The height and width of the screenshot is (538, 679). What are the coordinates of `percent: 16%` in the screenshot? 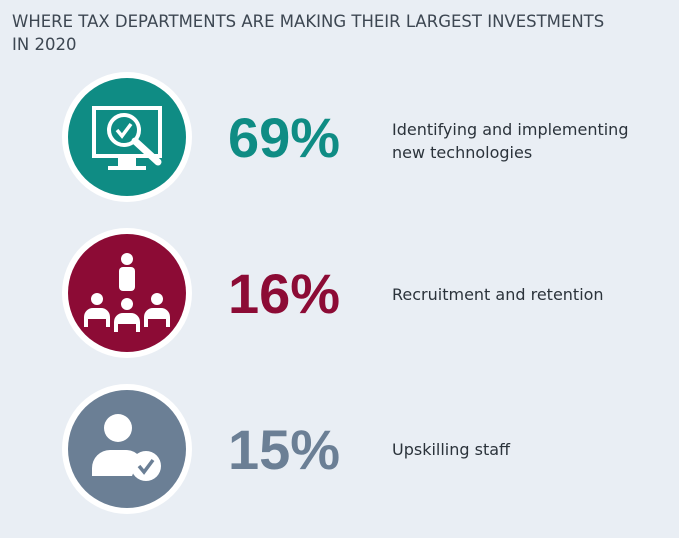 It's located at (284, 293).